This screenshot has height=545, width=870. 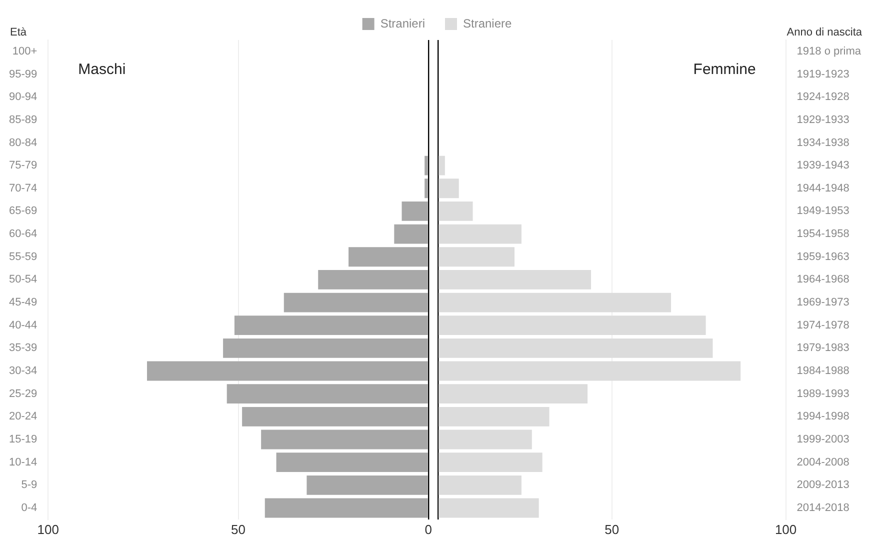 I want to click on y-tick-label: 1959-1963, so click(x=823, y=256).